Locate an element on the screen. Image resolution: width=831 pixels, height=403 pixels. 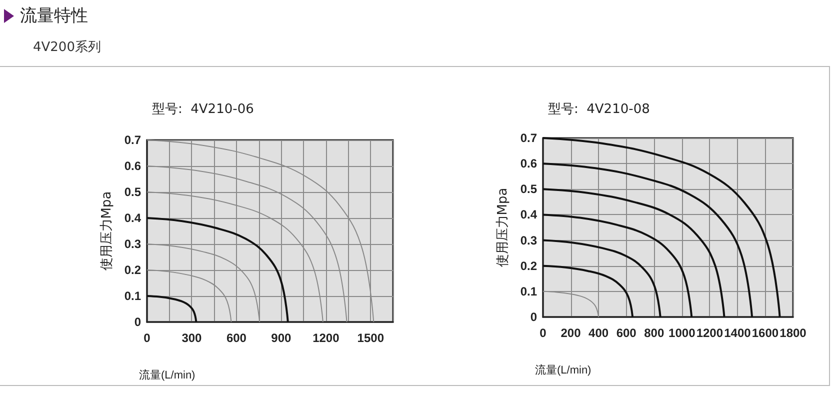
x-tick-label: 300 is located at coordinates (192, 338).